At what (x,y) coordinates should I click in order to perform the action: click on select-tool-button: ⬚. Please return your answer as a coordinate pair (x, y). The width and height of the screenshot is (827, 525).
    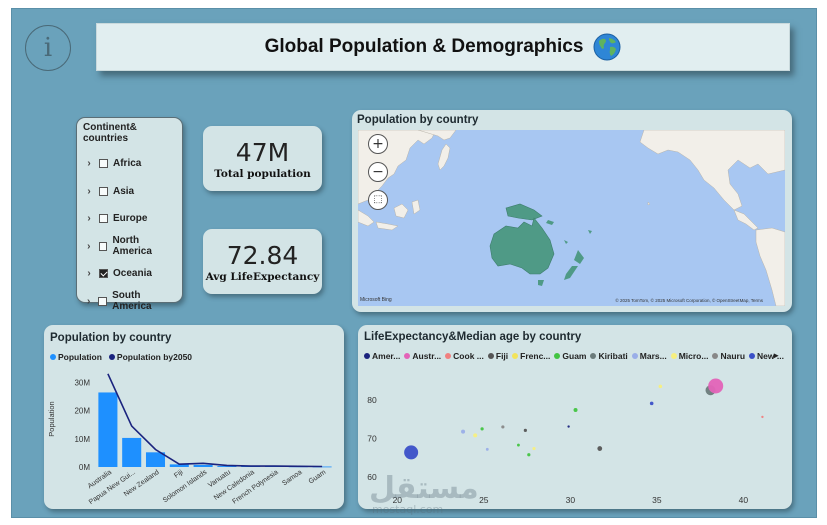
    Looking at the image, I should click on (378, 200).